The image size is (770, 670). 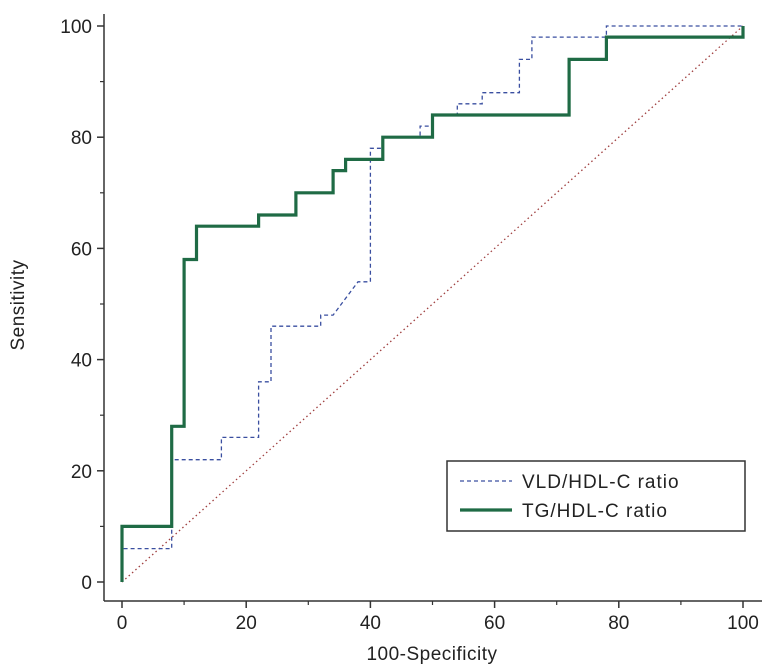 What do you see at coordinates (494, 623) in the screenshot?
I see `x-tick-label: 60` at bounding box center [494, 623].